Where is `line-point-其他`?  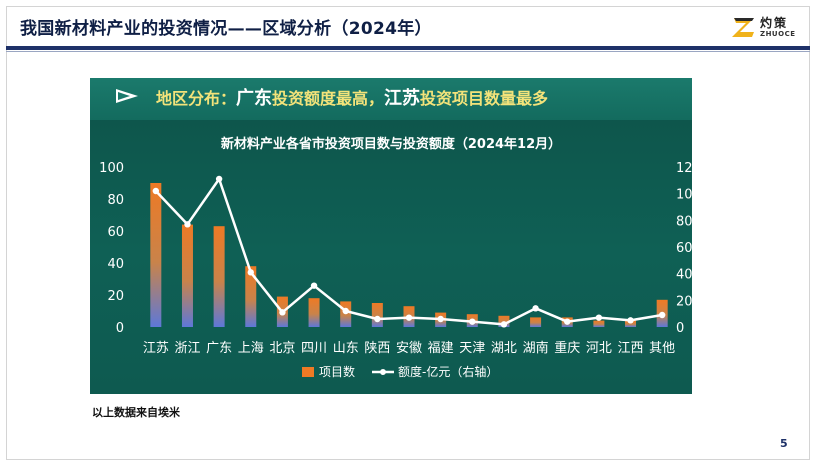
line-point-其他 is located at coordinates (662, 315).